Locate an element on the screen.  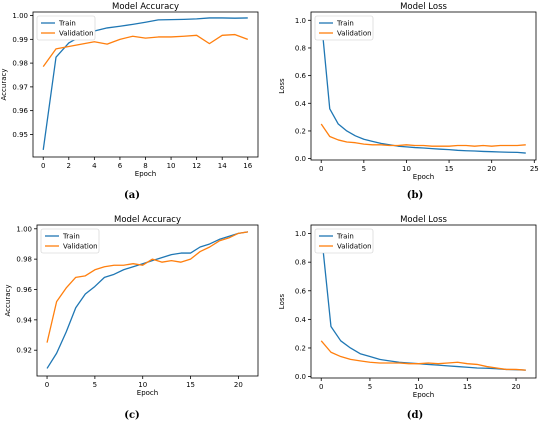
y-tick-label: 0.94 is located at coordinates (24, 320).